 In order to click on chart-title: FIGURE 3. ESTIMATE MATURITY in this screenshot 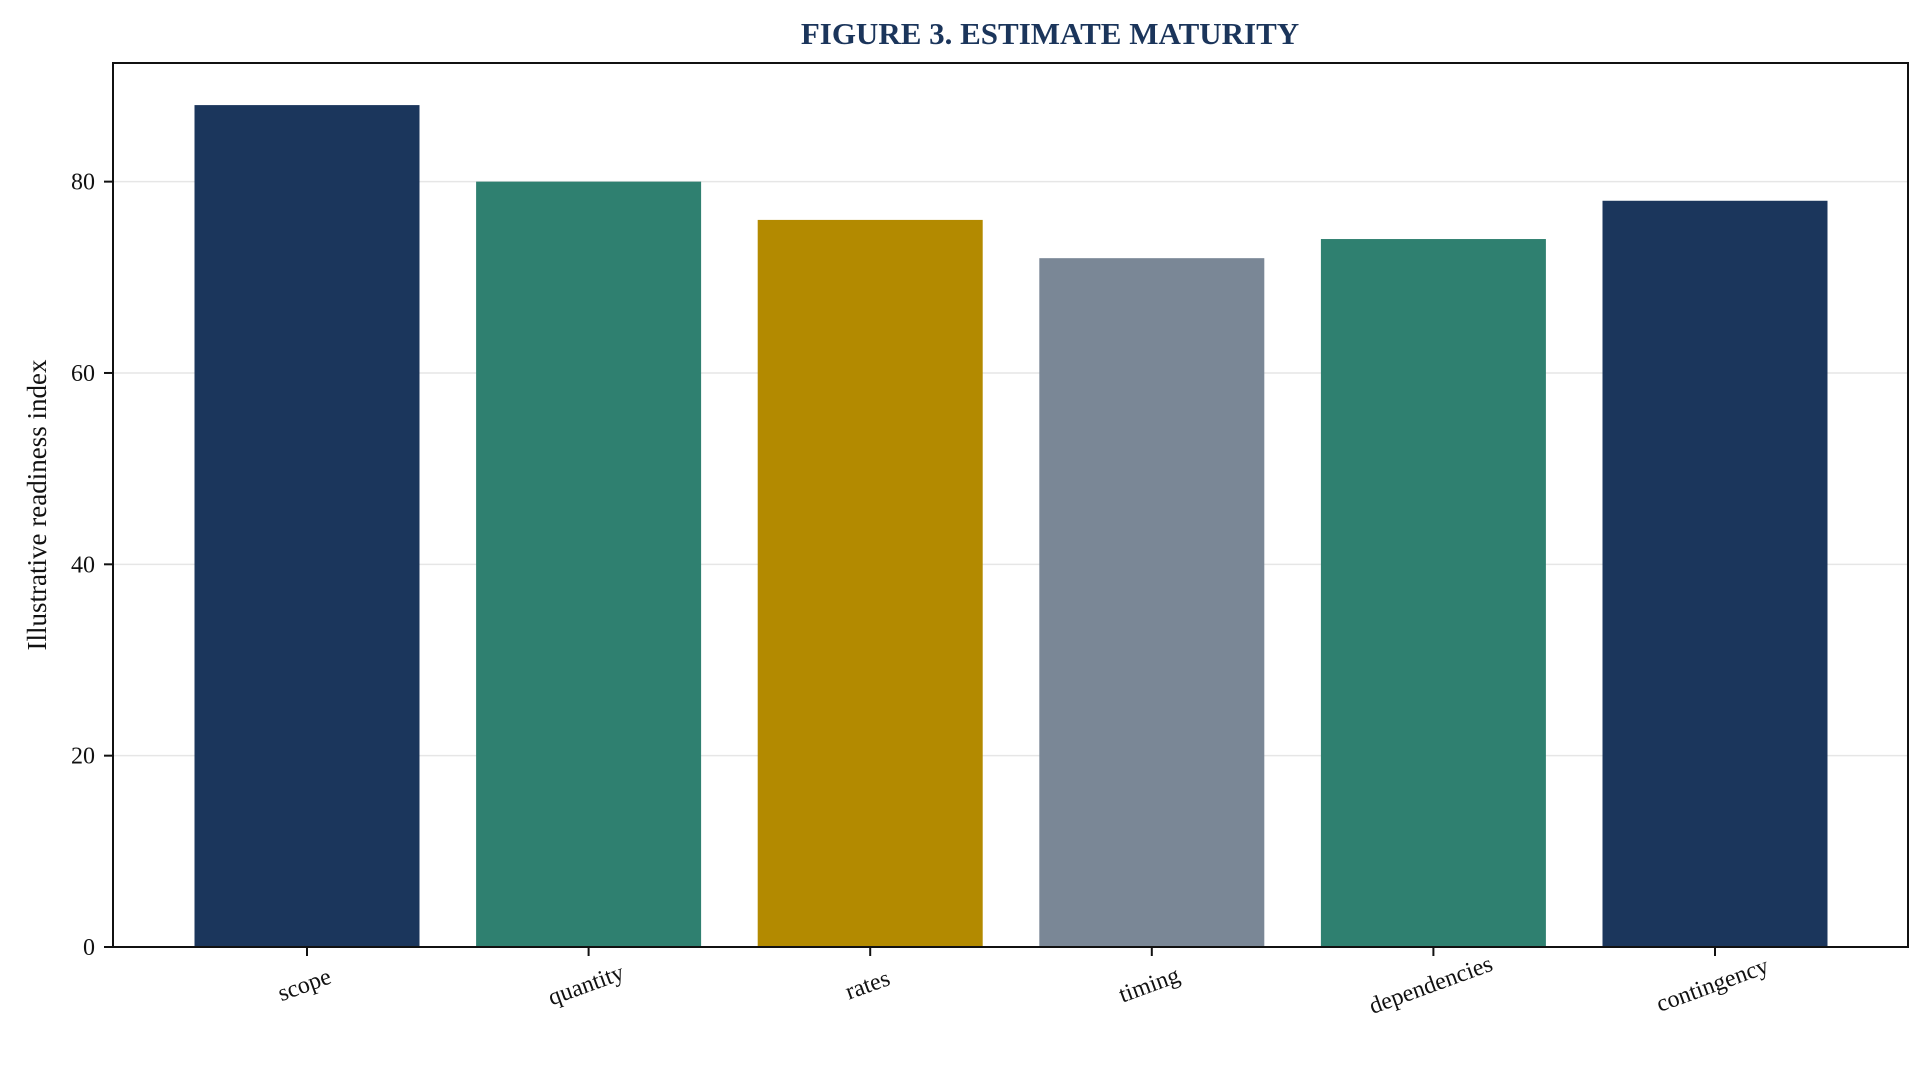, I will do `click(1050, 33)`.